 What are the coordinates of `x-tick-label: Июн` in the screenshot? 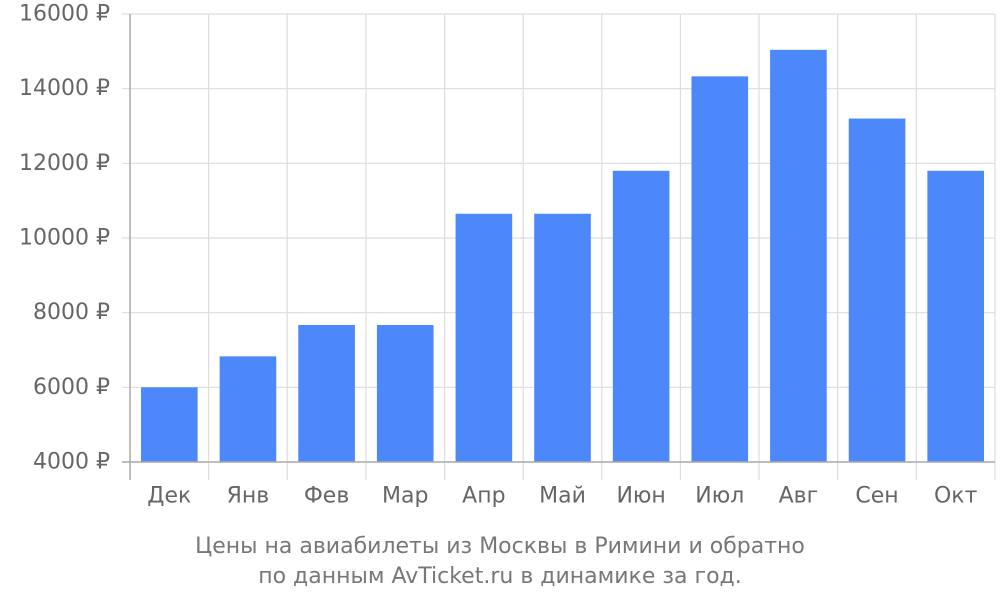 It's located at (640, 496).